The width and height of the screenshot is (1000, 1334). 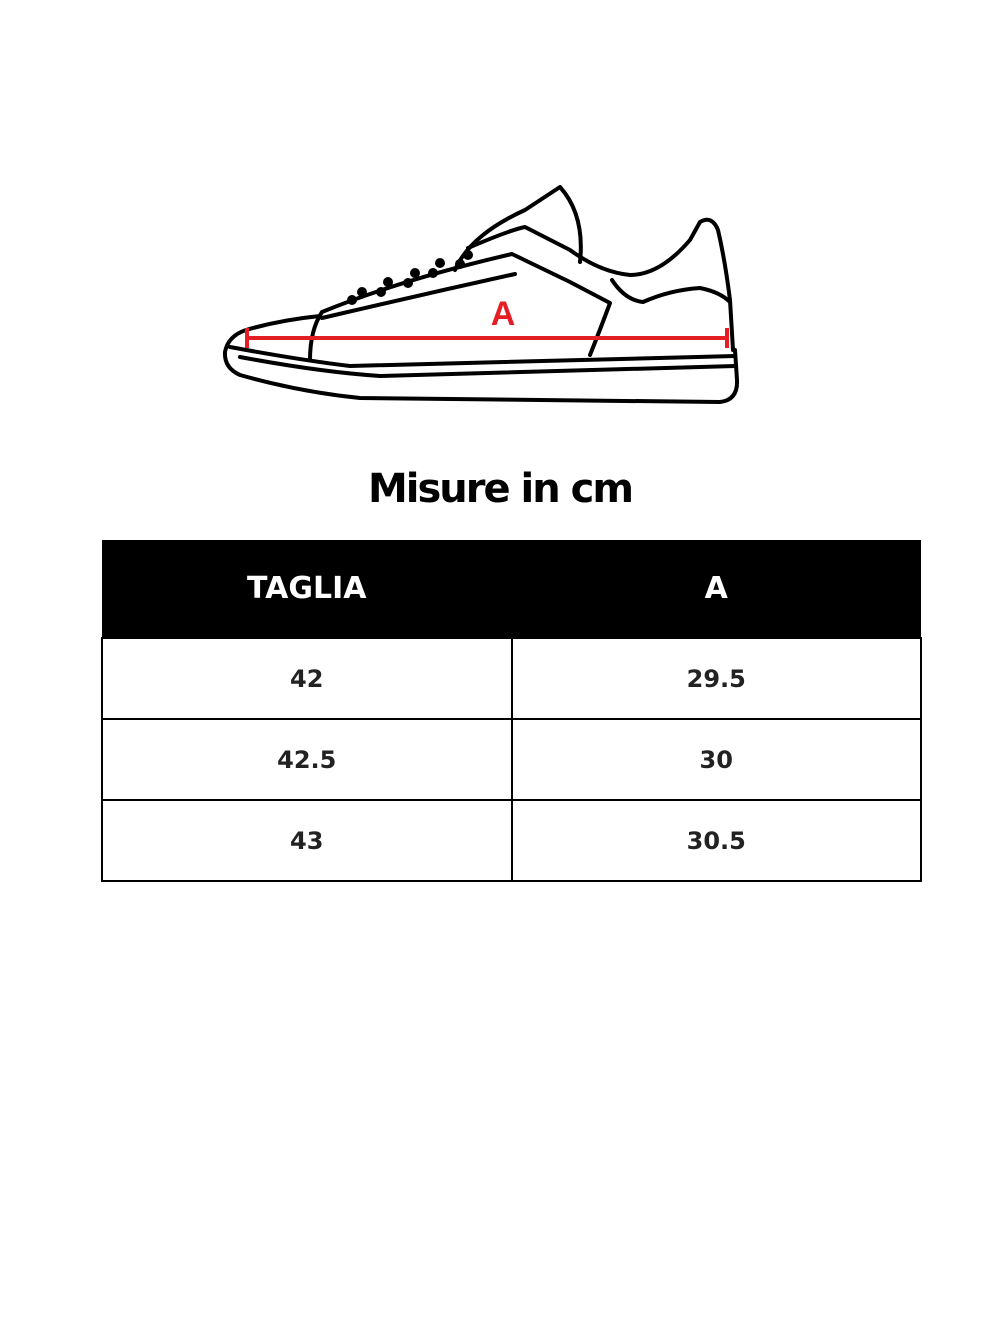 What do you see at coordinates (307, 840) in the screenshot?
I see `cell-size: 43` at bounding box center [307, 840].